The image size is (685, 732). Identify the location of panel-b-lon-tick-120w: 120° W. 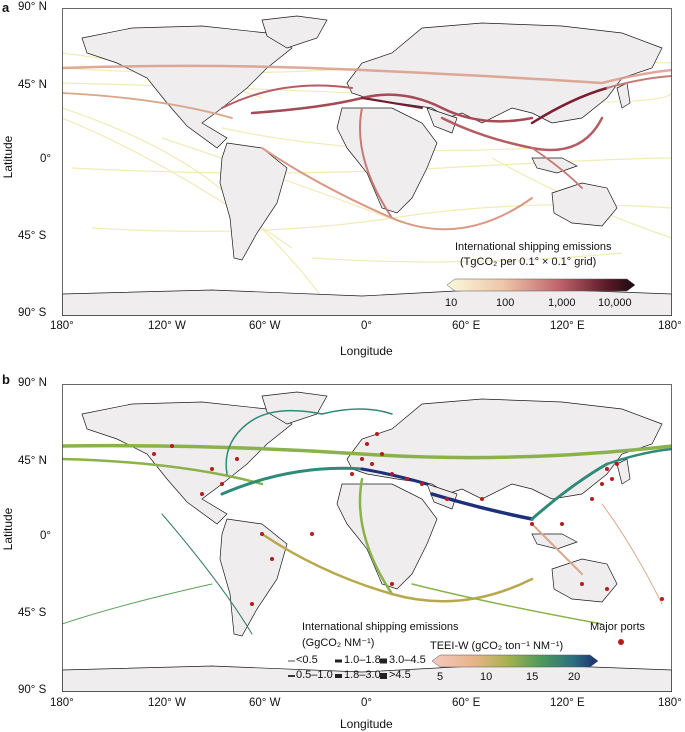
(167, 703).